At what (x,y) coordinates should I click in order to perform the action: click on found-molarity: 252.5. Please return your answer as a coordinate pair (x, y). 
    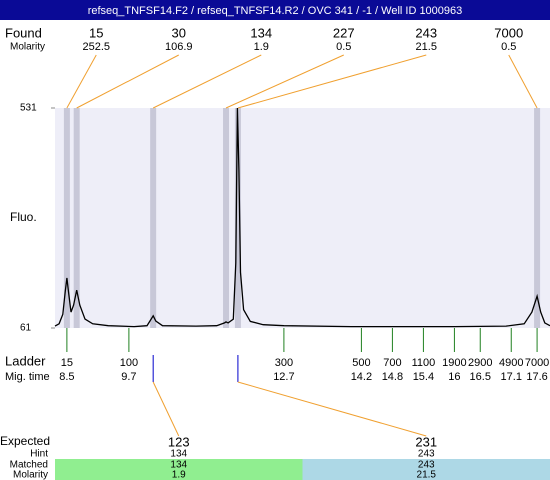
    Looking at the image, I should click on (96, 47).